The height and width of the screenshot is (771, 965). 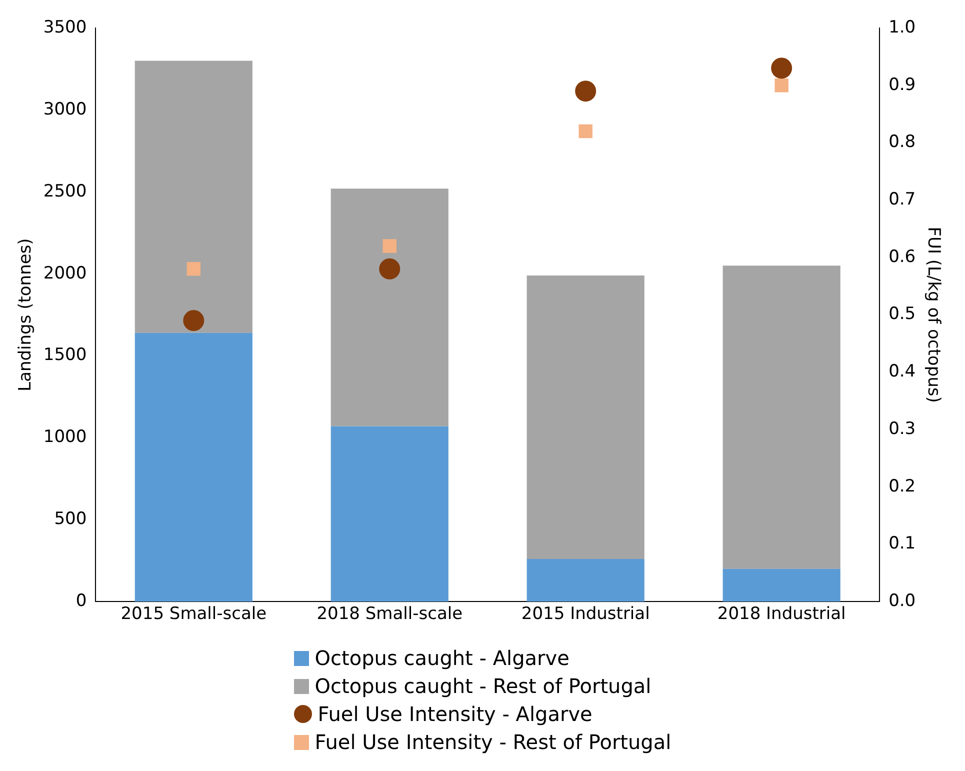 I want to click on x-tick-label: 2018 Industrial, so click(x=781, y=614).